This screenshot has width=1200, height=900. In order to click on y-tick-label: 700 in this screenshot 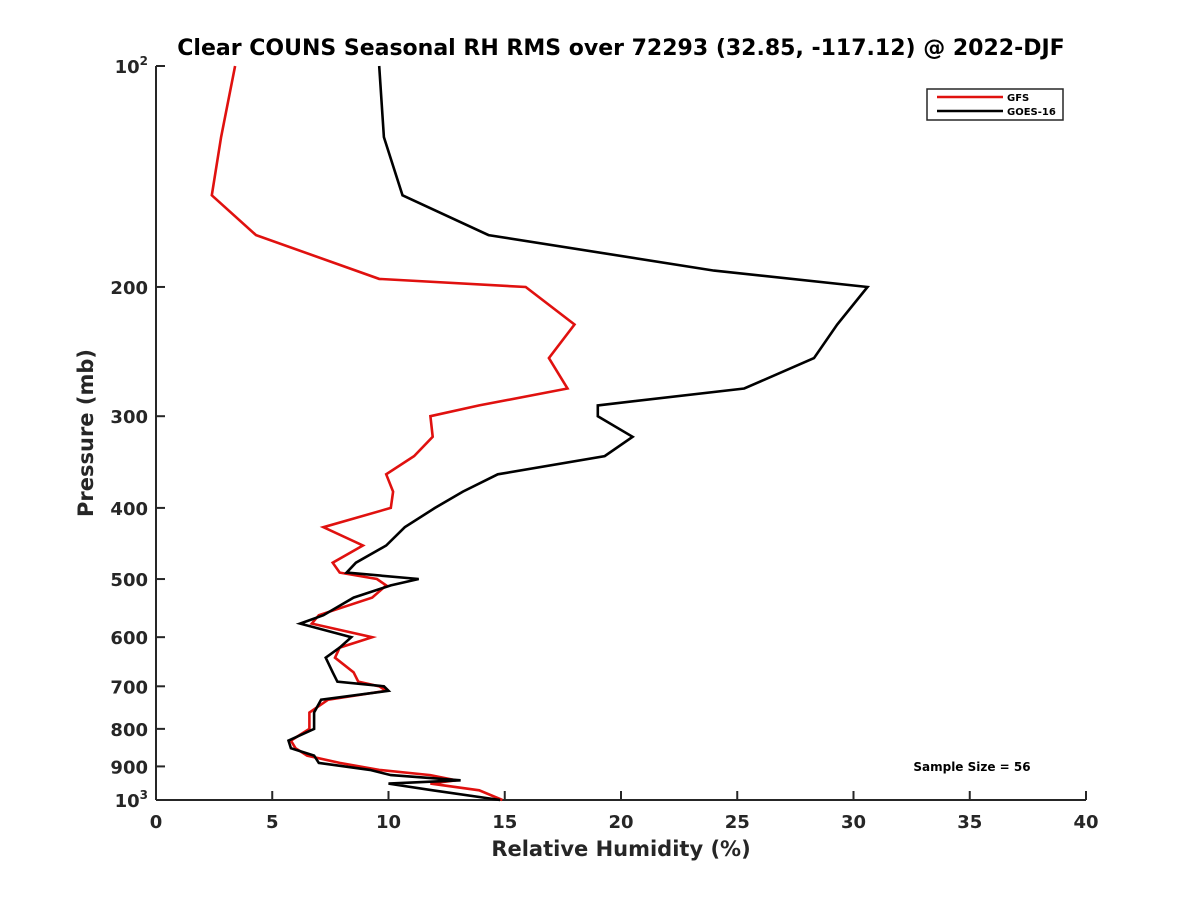, I will do `click(129, 687)`.